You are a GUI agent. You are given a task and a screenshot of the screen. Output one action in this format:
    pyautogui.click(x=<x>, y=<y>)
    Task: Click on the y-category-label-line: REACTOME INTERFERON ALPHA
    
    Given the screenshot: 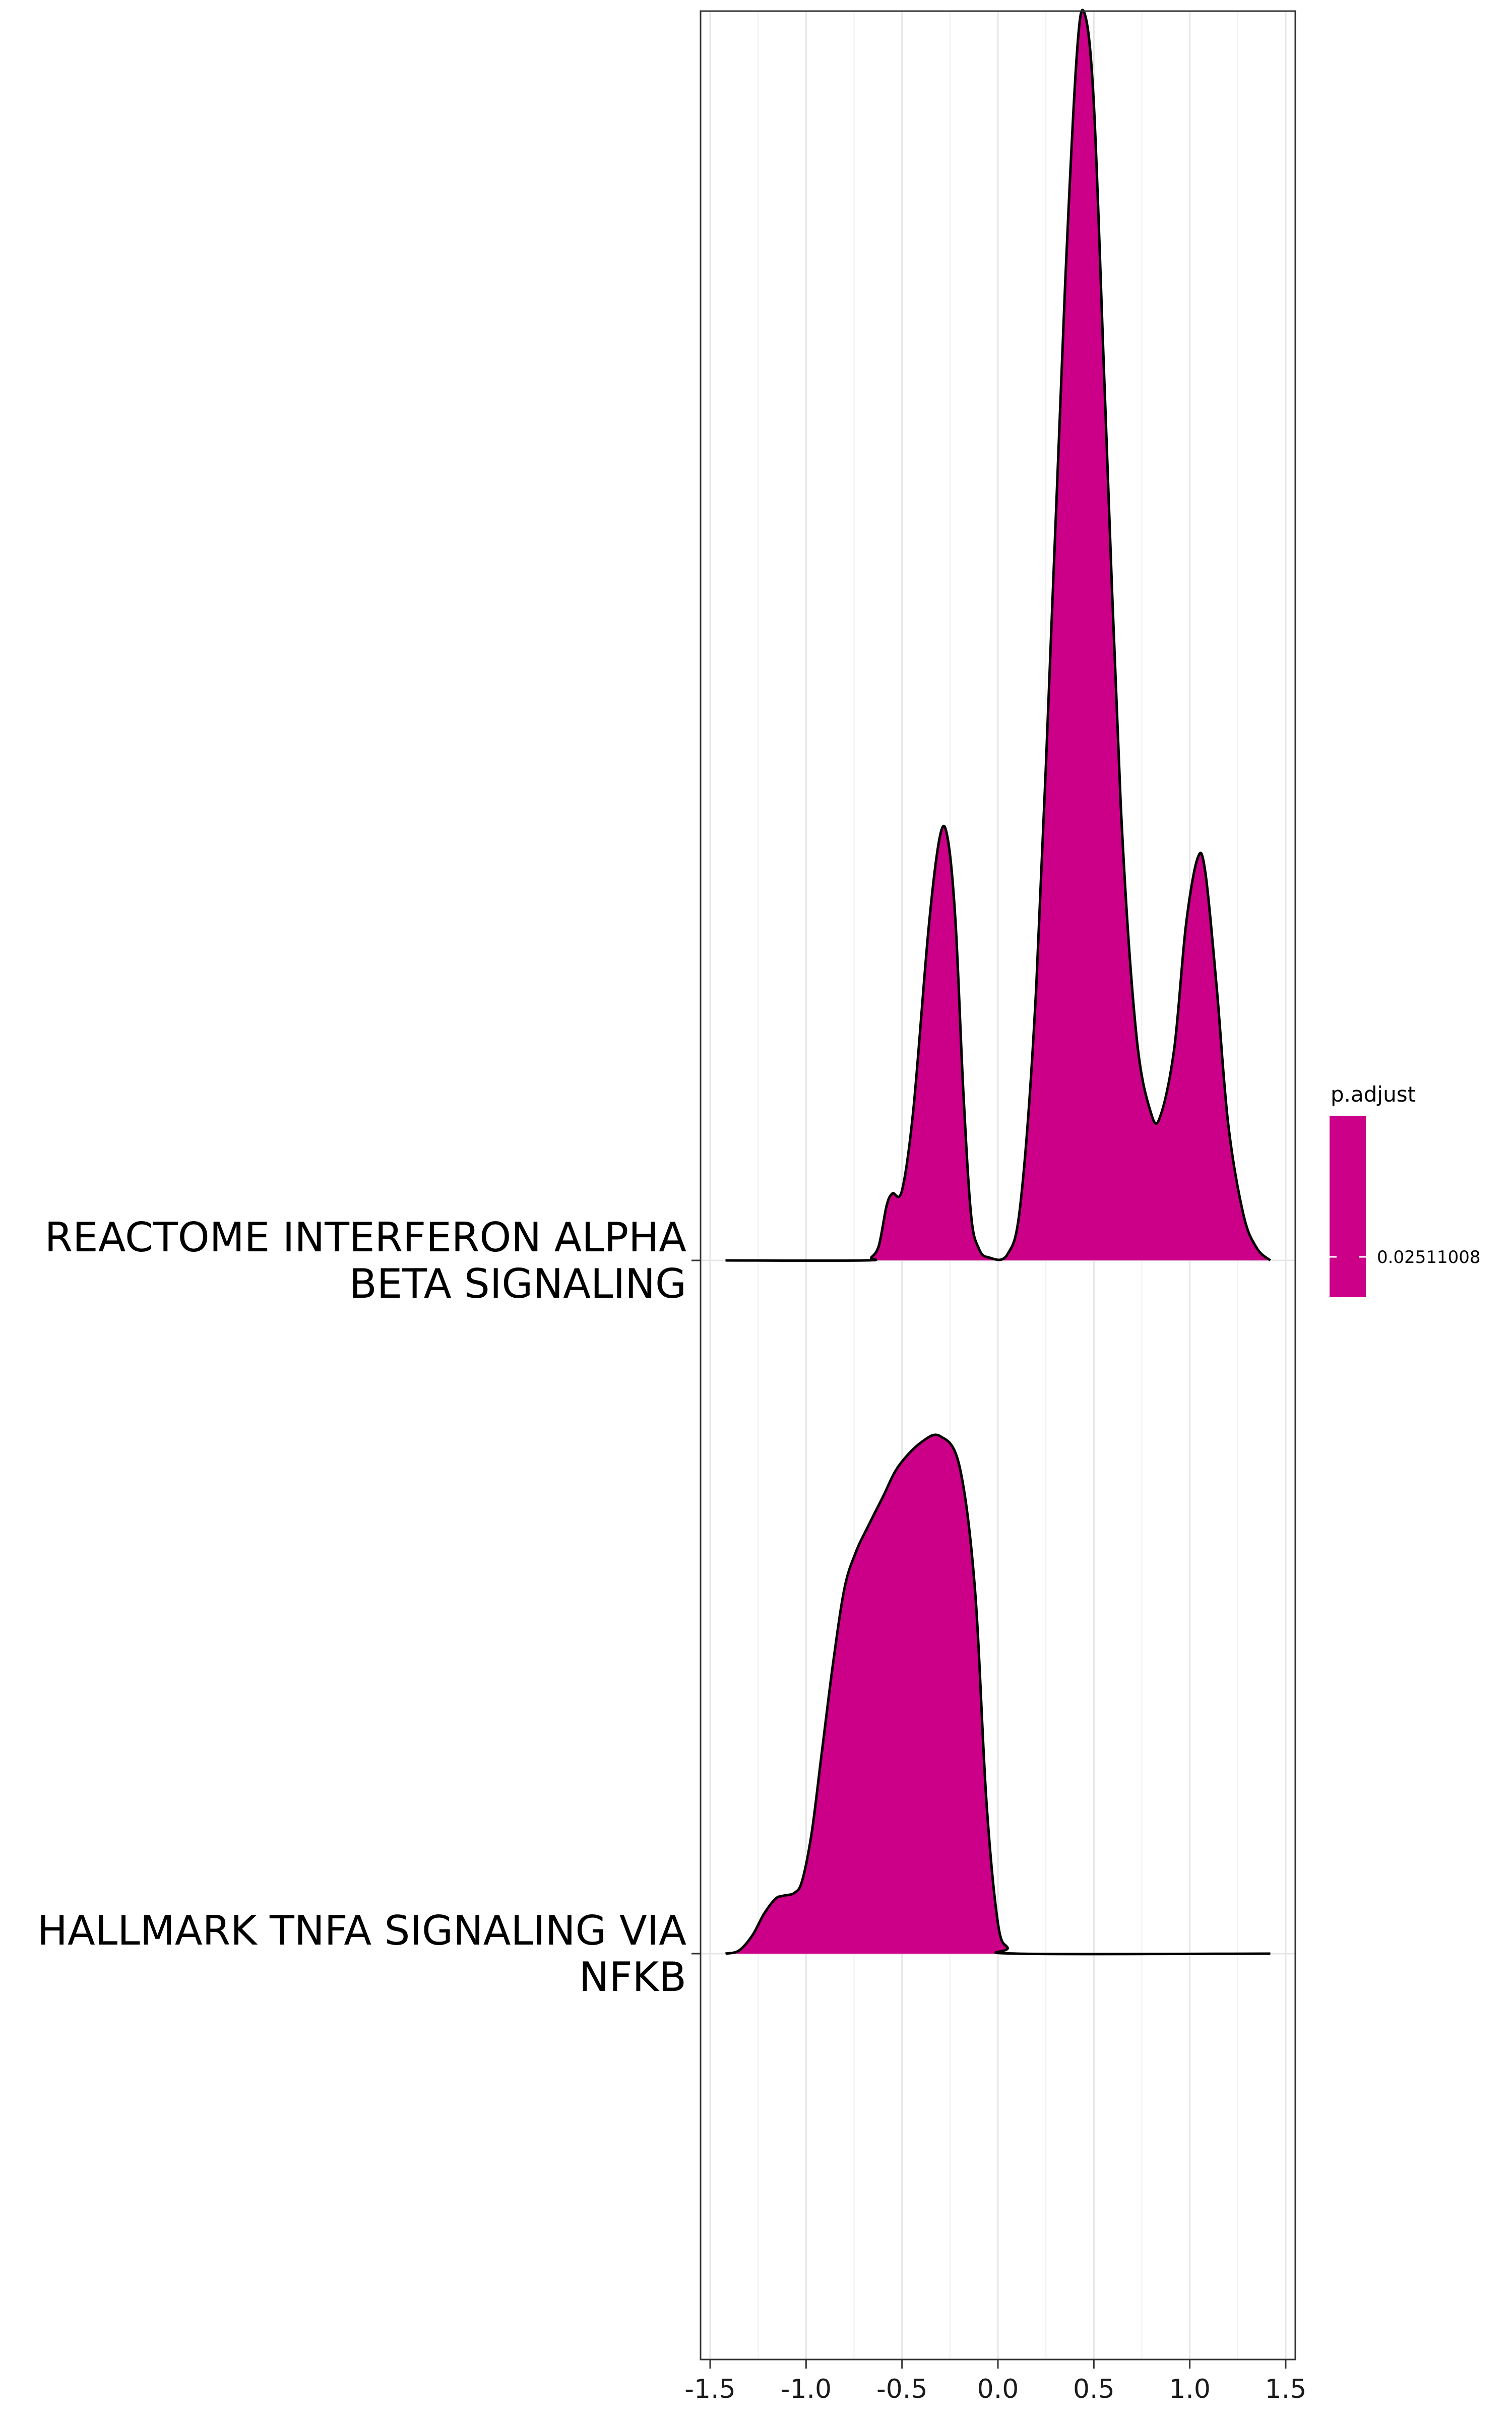 What is the action you would take?
    pyautogui.click(x=366, y=1237)
    